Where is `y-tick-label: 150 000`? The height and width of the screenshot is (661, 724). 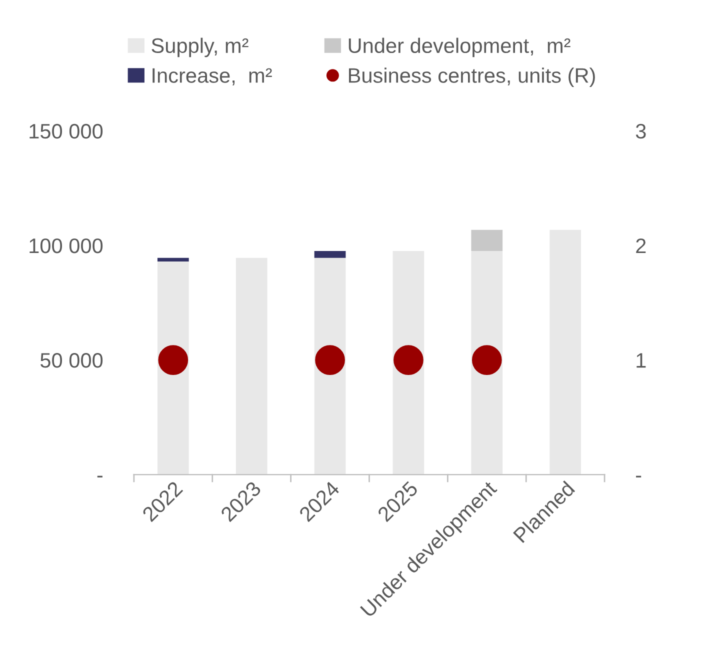
y-tick-label: 150 000 is located at coordinates (66, 131).